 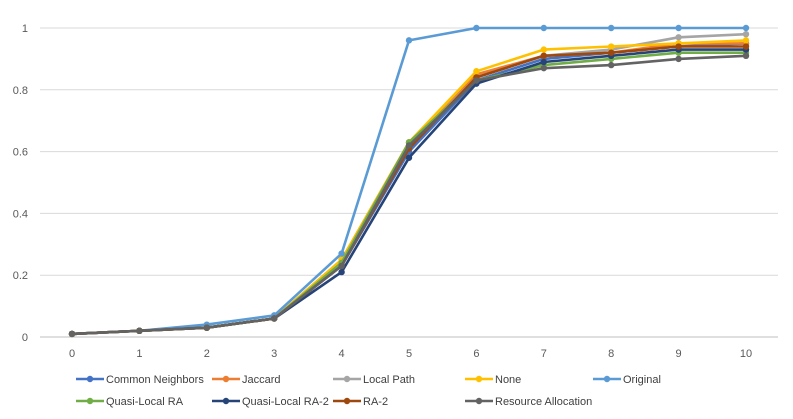 I want to click on y-tick-label: 0.8, so click(x=20, y=91).